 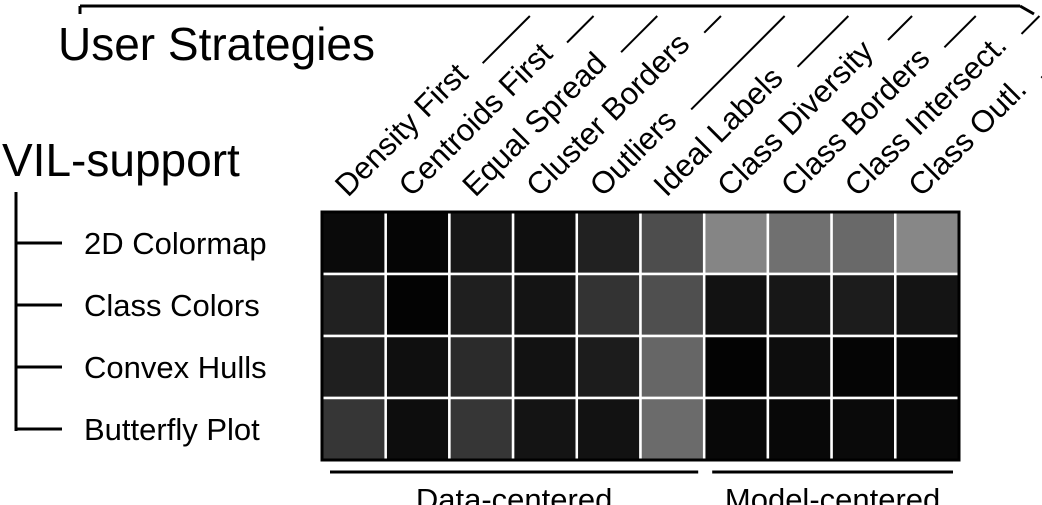 What do you see at coordinates (481, 429) in the screenshot?
I see `heatmap-cell-butterfly-plot-equal-spread` at bounding box center [481, 429].